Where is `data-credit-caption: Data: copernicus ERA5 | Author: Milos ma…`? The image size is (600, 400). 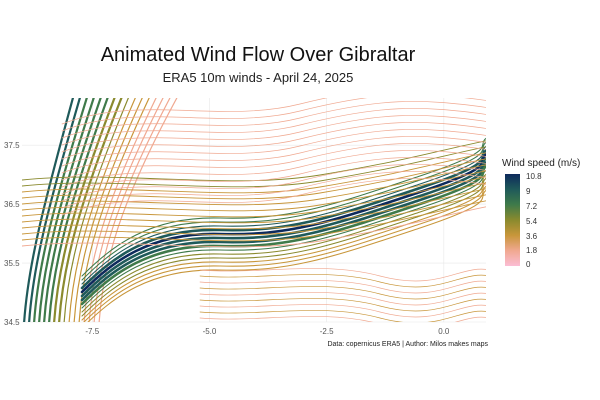 data-credit-caption: Data: copernicus ERA5 | Author: Milos ma… is located at coordinates (407, 344).